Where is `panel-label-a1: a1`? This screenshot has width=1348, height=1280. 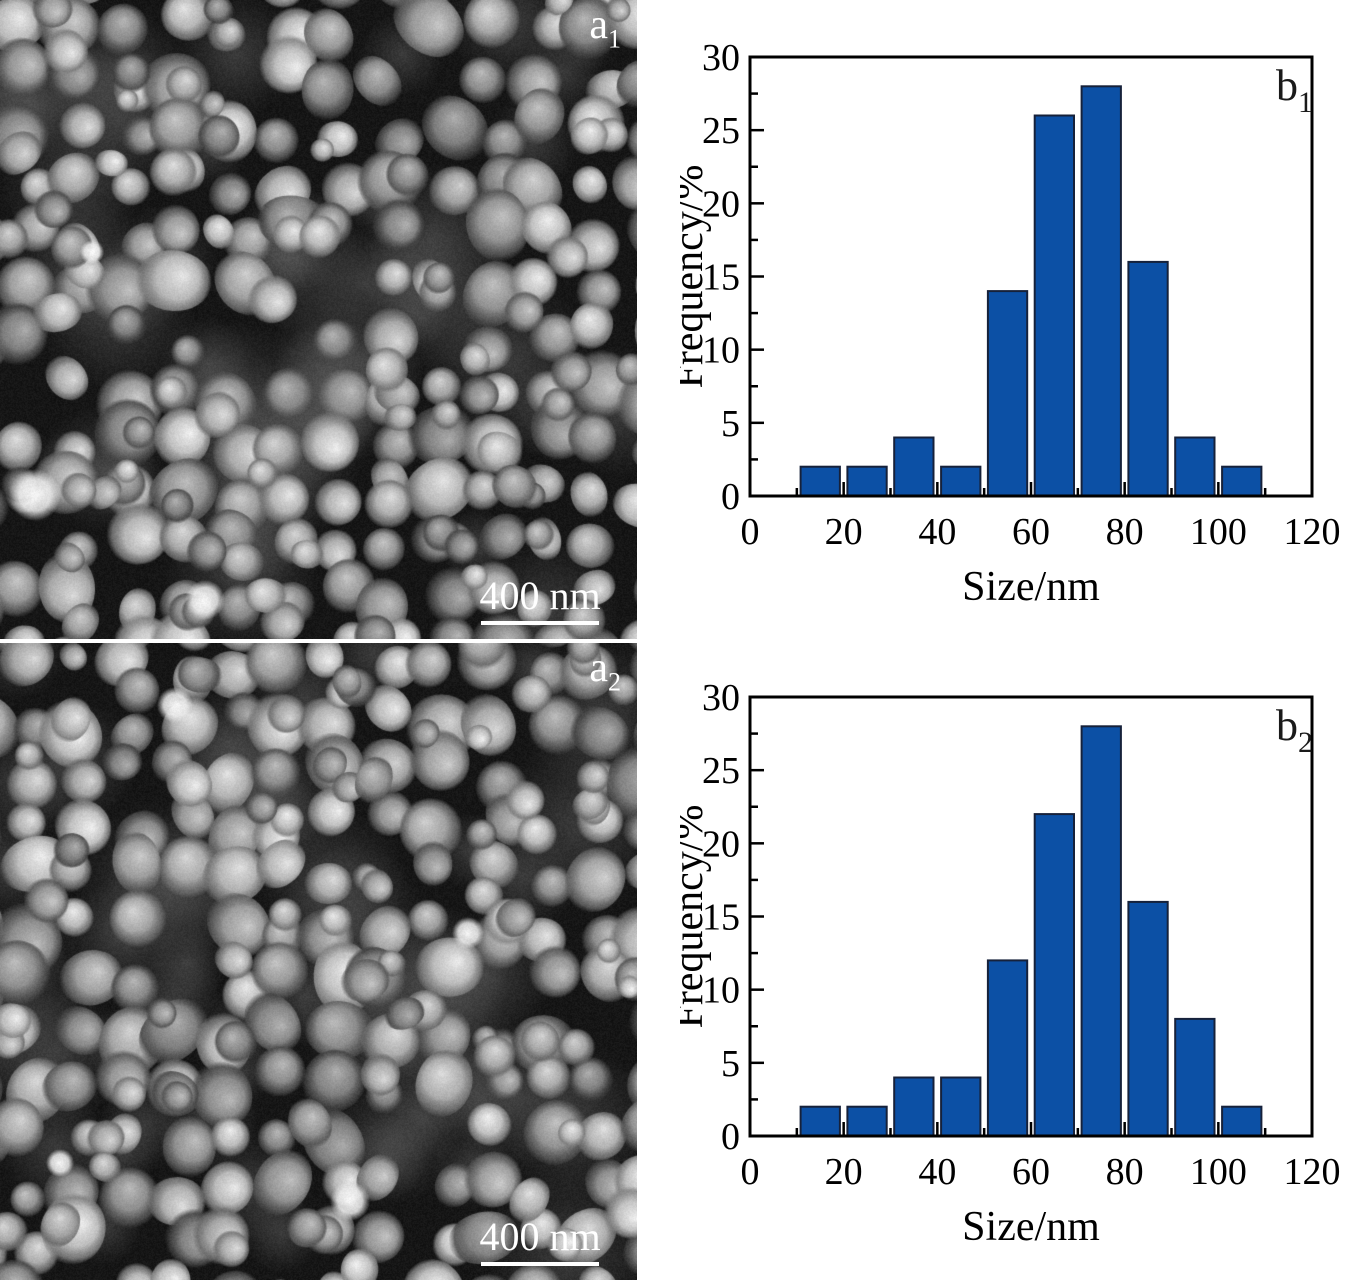
panel-label-a1: a1 is located at coordinates (605, 28).